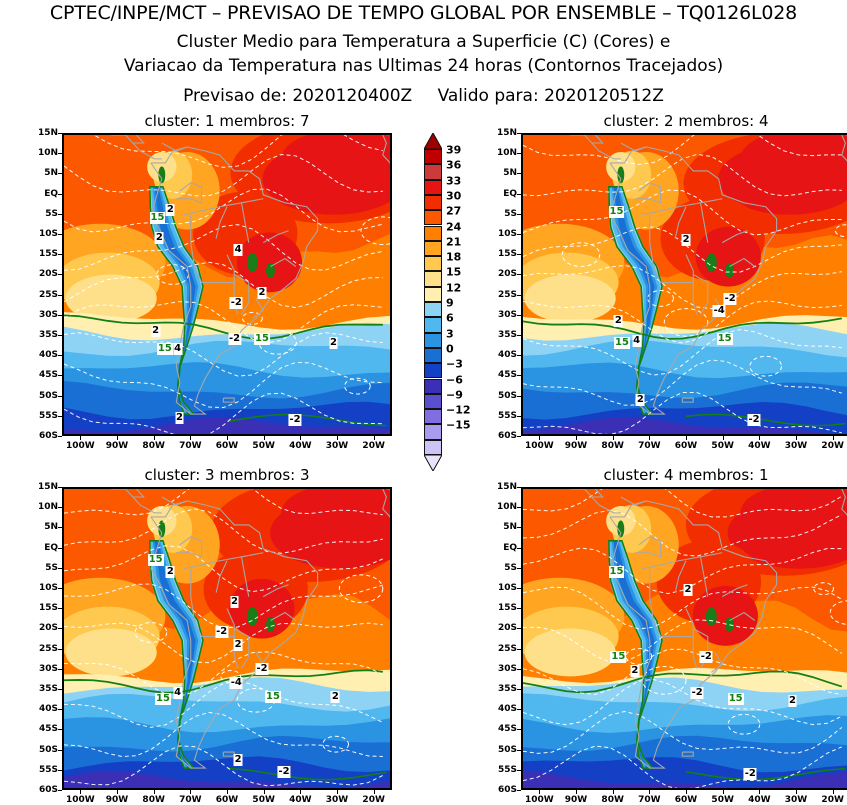 The height and width of the screenshot is (805, 847). Describe the element at coordinates (48, 709) in the screenshot. I see `y-axis-tick-label: 40S` at that location.